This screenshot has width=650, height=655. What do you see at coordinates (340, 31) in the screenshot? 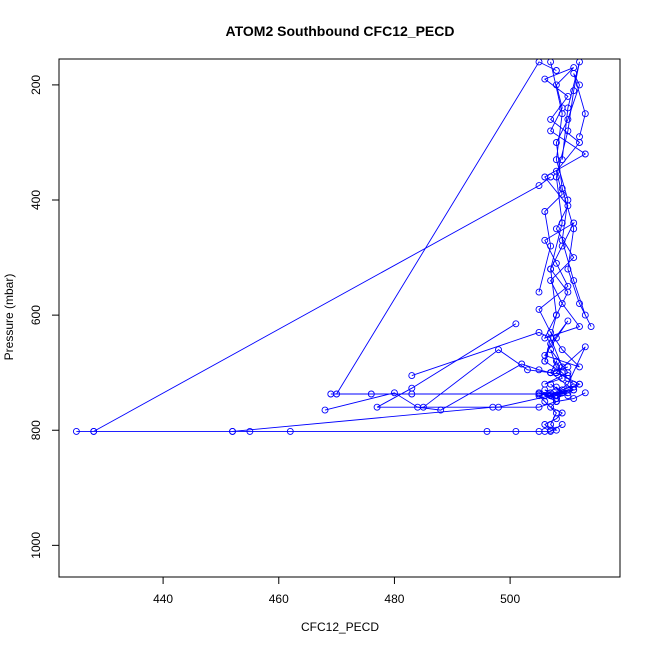
I see `chart-title: ATOM2 Southbound CFC12_PECD` at bounding box center [340, 31].